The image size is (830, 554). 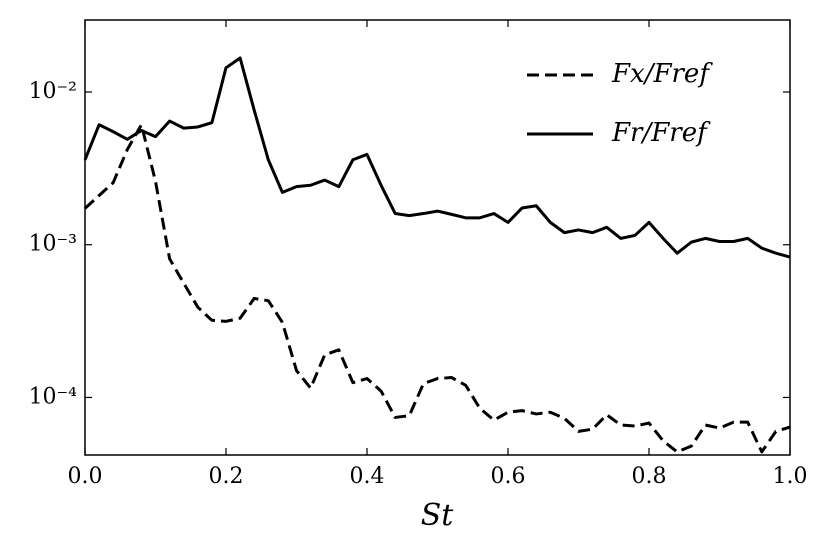 I want to click on legend-label: Fr/Fref, so click(x=661, y=133).